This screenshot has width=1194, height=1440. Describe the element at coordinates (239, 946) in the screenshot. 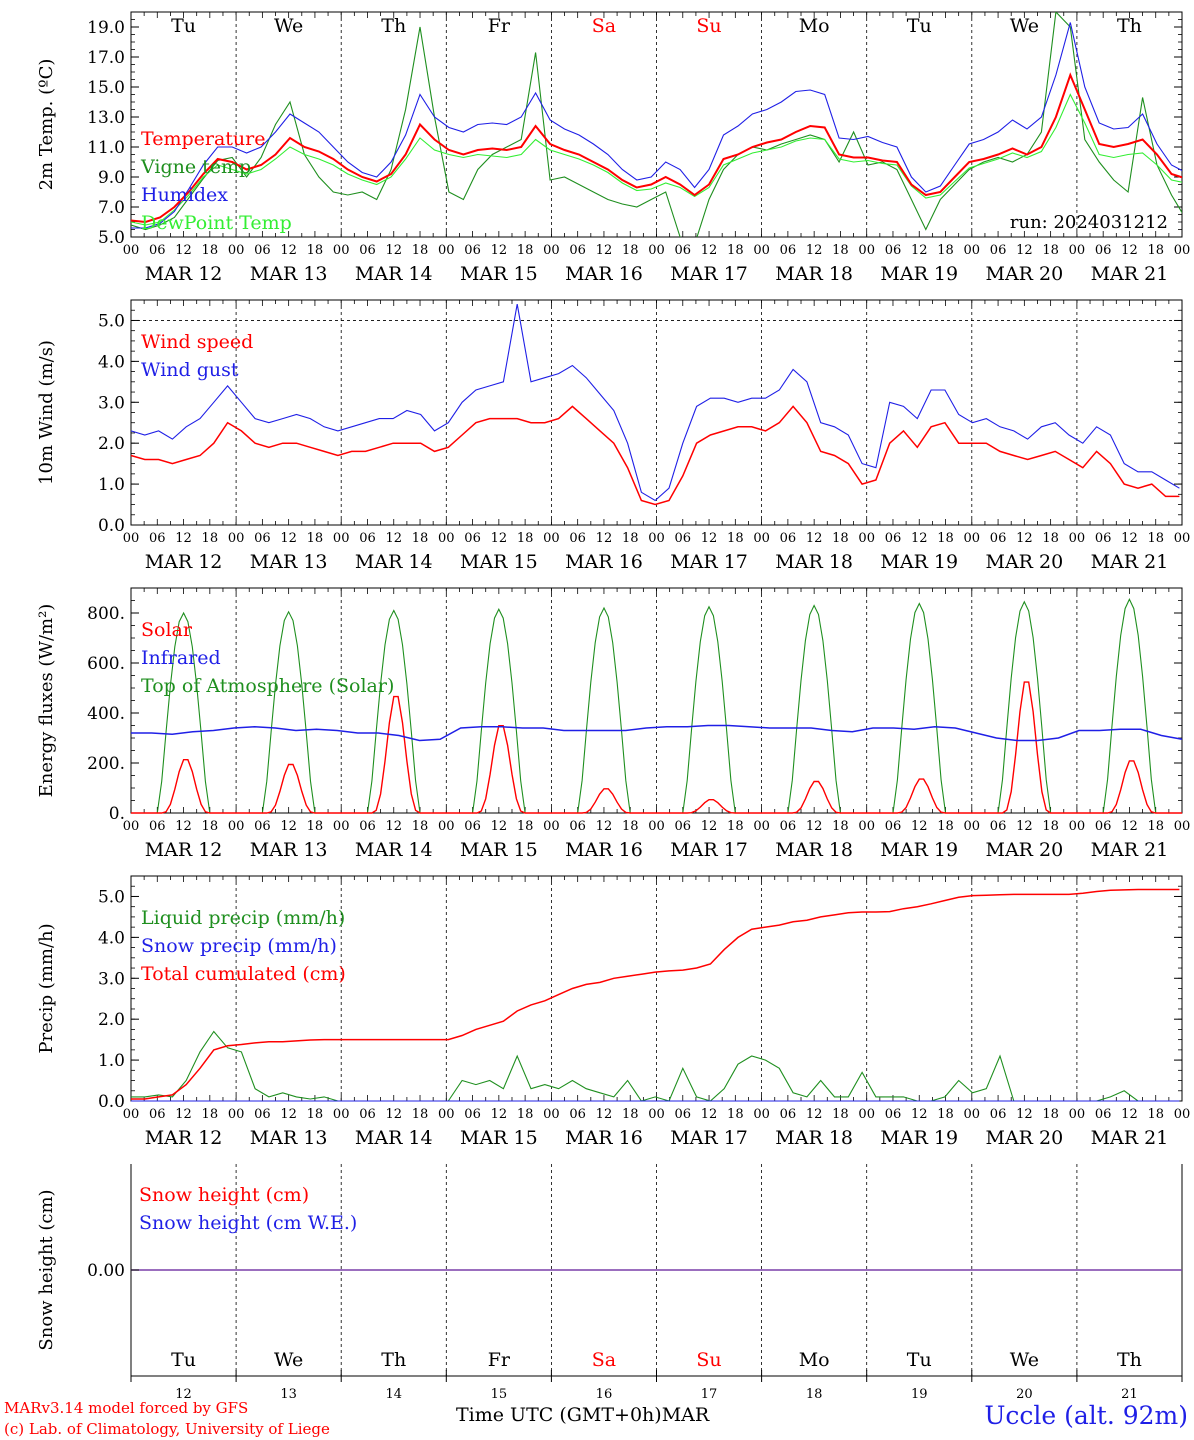

I see `precip-legend: Snow precip (mm/h)` at that location.